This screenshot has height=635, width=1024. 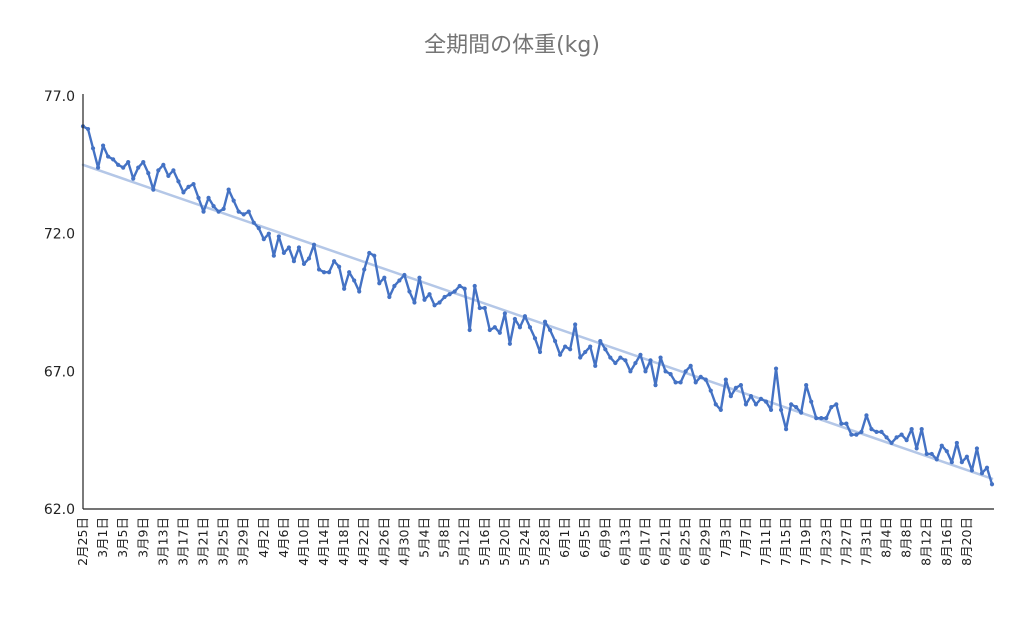 I want to click on x-tick-label-8: 3月29日, so click(x=243, y=541).